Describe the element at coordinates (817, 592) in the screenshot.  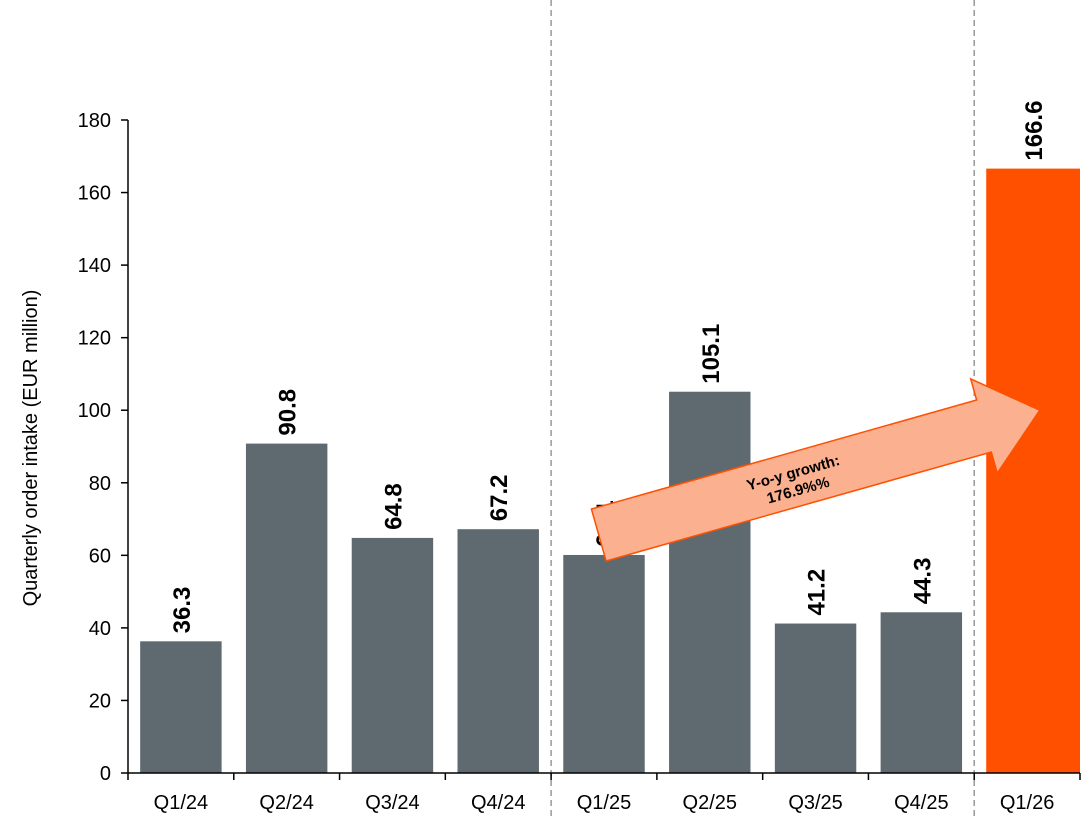
I see `value-label: 41.2` at that location.